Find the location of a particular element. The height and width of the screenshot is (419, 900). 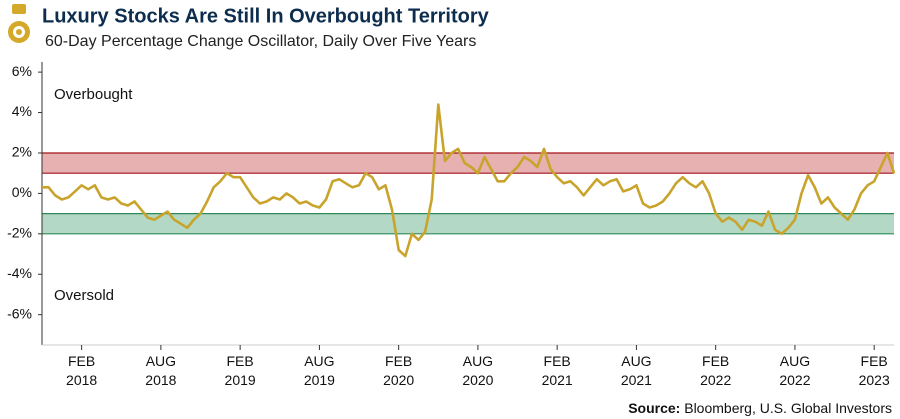

source-label: Source: is located at coordinates (654, 408).